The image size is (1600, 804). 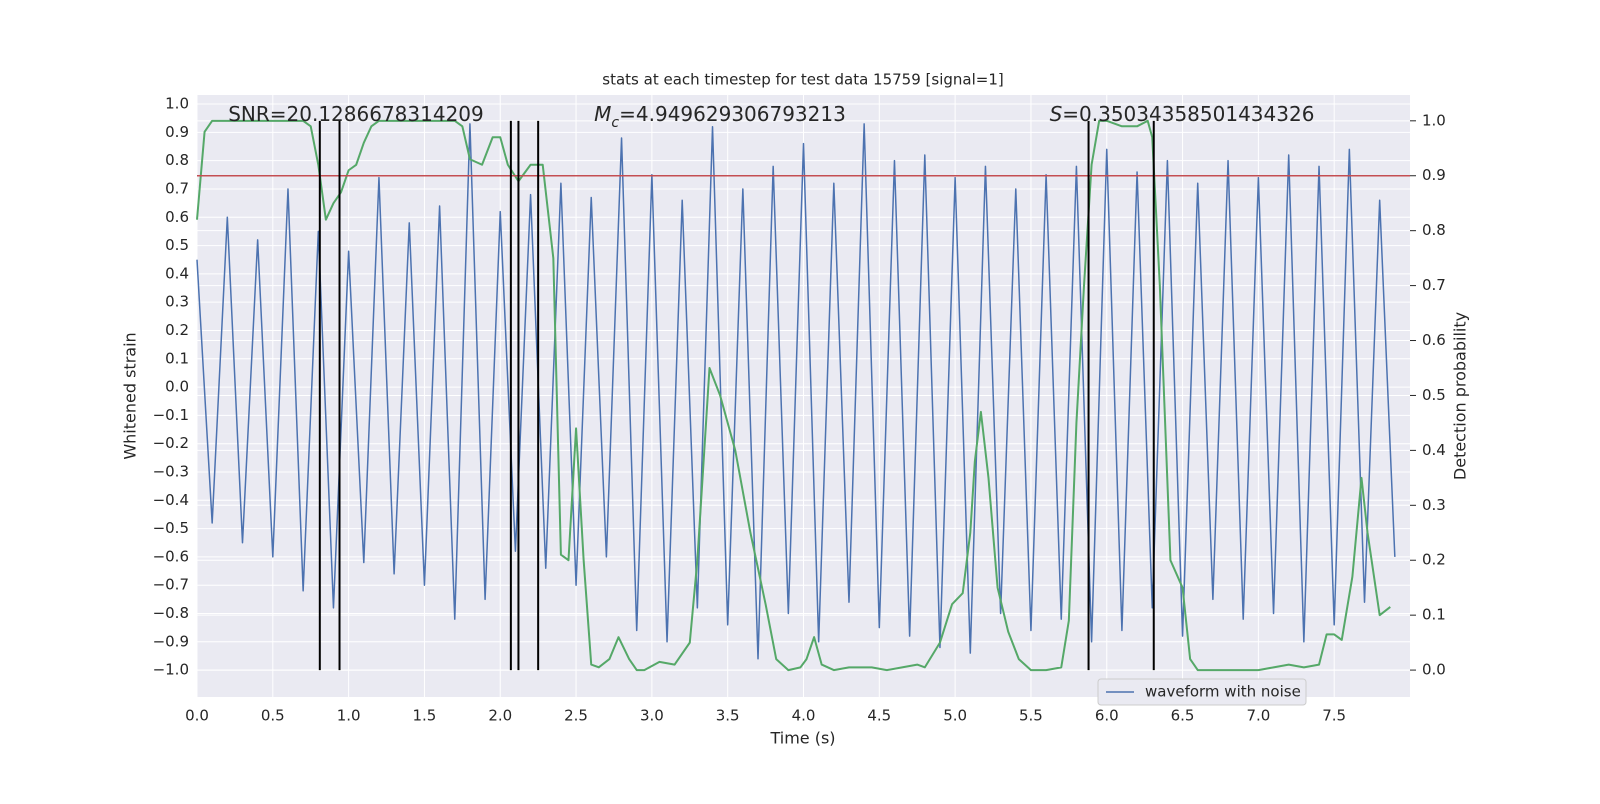 I want to click on y-tick-label: −0.5, so click(x=171, y=528).